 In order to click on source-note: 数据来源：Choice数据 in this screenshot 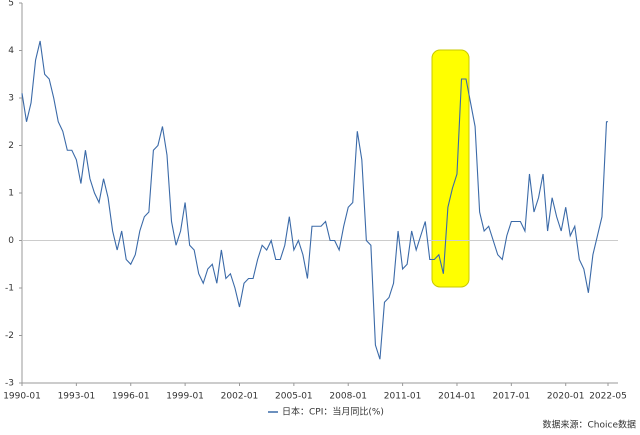, I will do `click(589, 425)`.